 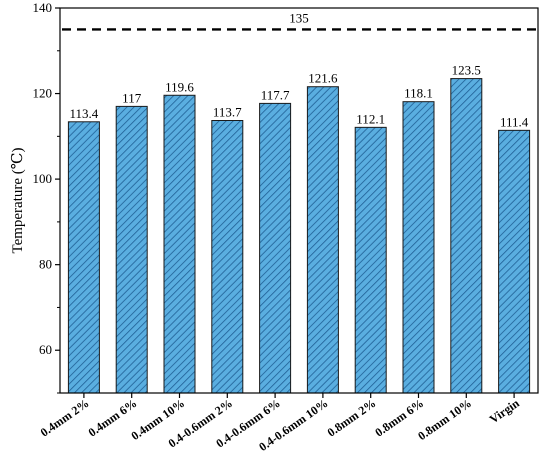 I want to click on bar-value-label: 113.4, so click(x=84, y=113).